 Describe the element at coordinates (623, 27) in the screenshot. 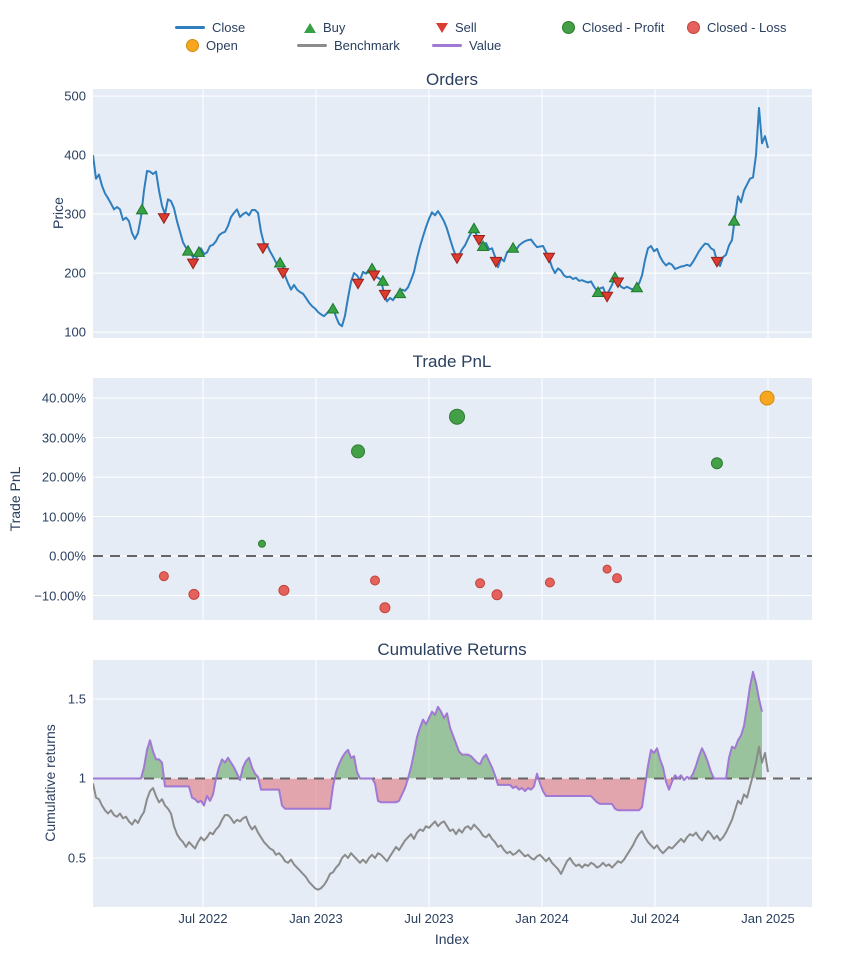

I see `legend-label: Closed - Profit` at that location.